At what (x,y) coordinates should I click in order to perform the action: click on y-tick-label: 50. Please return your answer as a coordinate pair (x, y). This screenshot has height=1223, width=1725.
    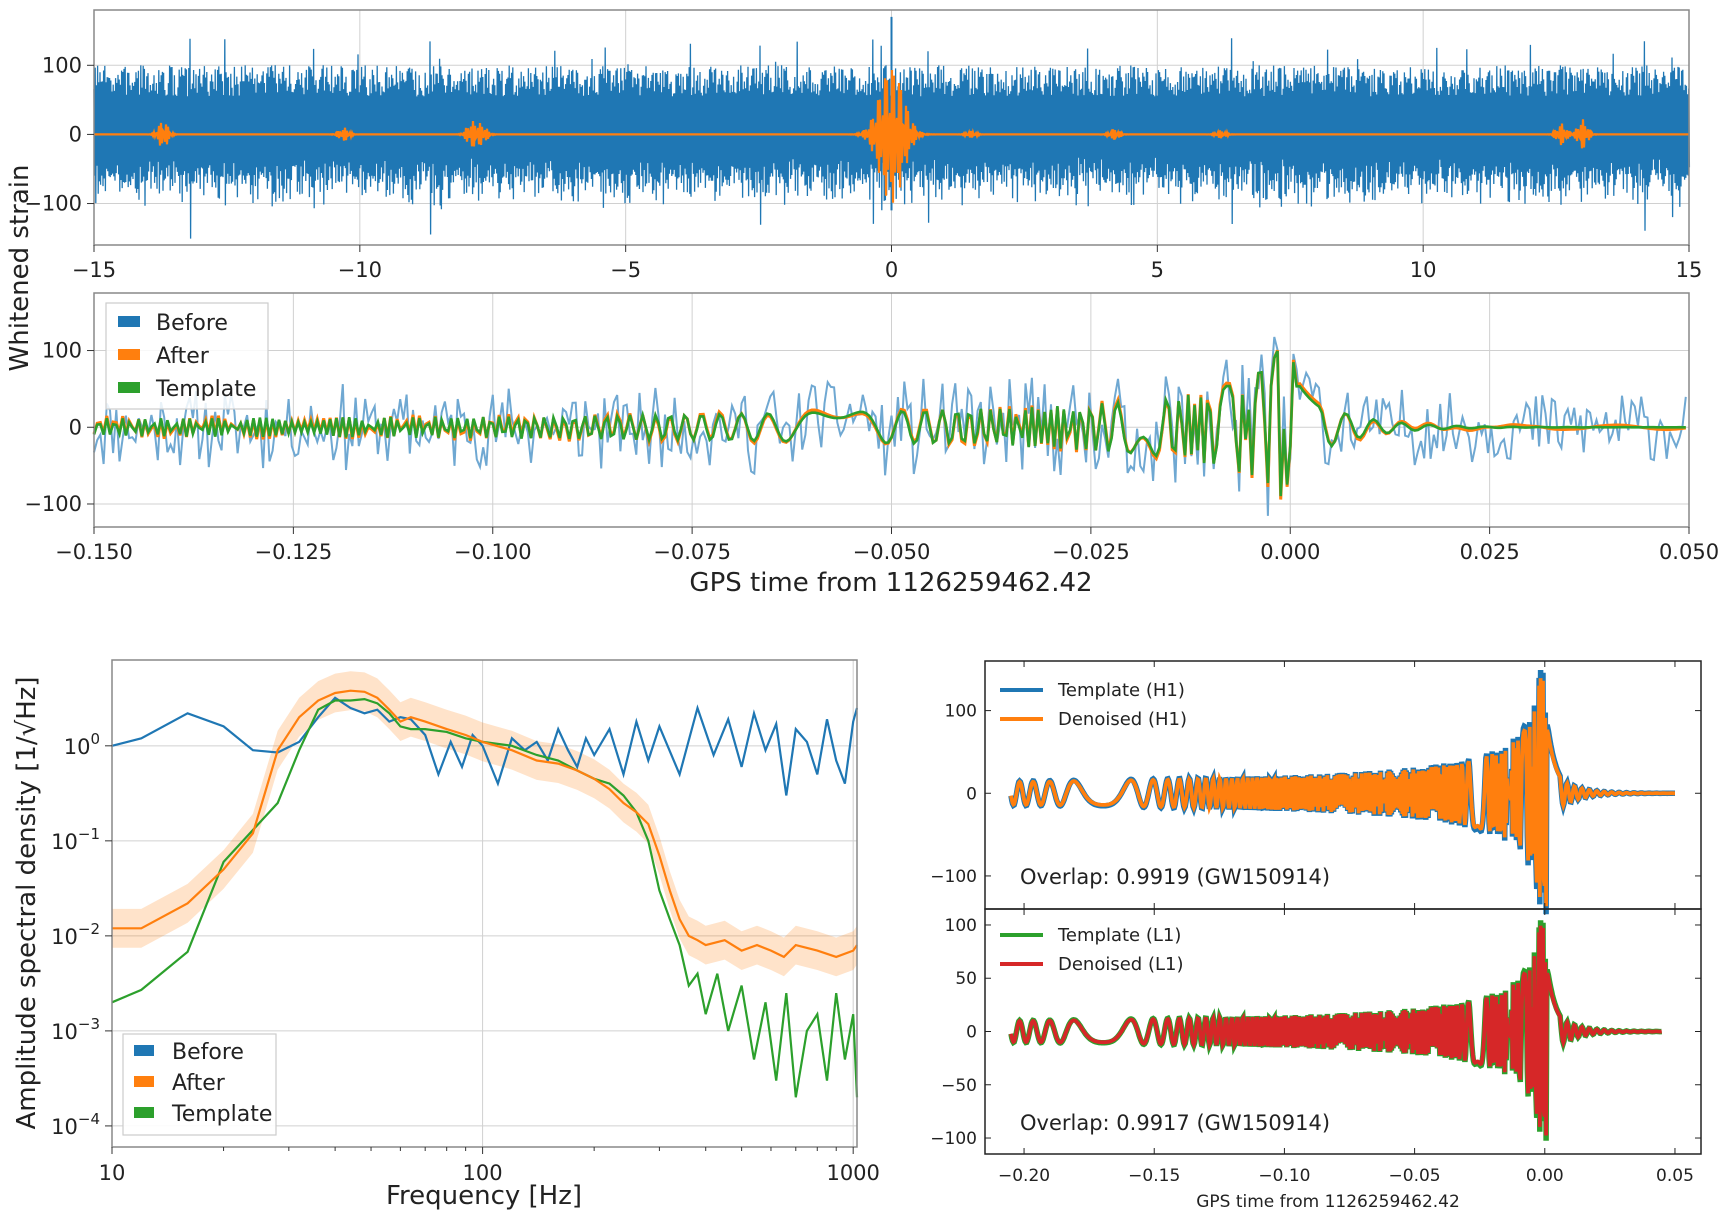
    Looking at the image, I should click on (966, 979).